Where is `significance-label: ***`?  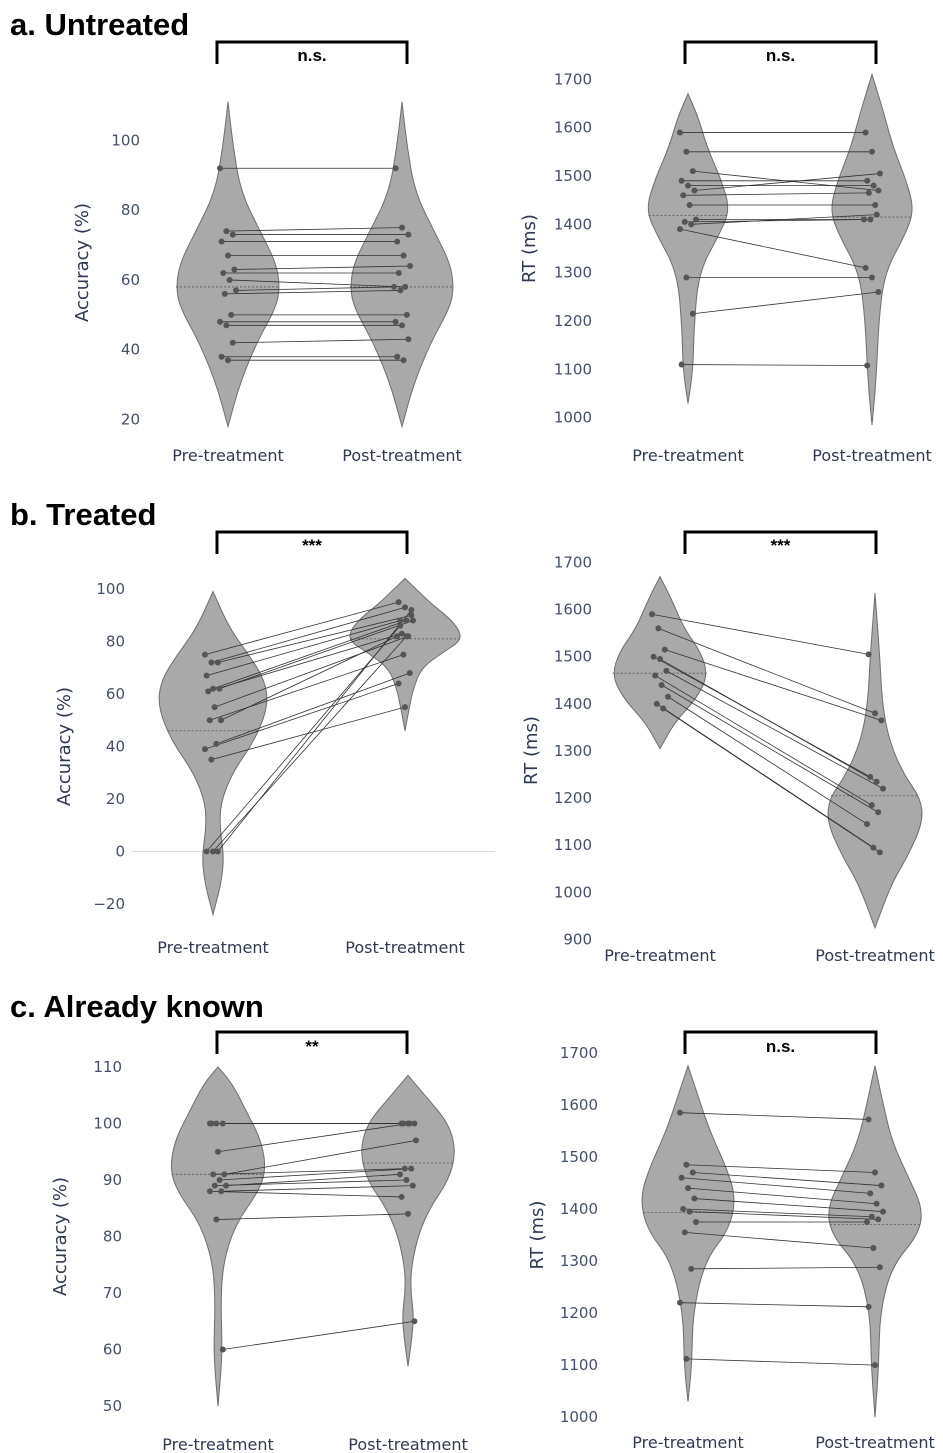 significance-label: *** is located at coordinates (312, 545).